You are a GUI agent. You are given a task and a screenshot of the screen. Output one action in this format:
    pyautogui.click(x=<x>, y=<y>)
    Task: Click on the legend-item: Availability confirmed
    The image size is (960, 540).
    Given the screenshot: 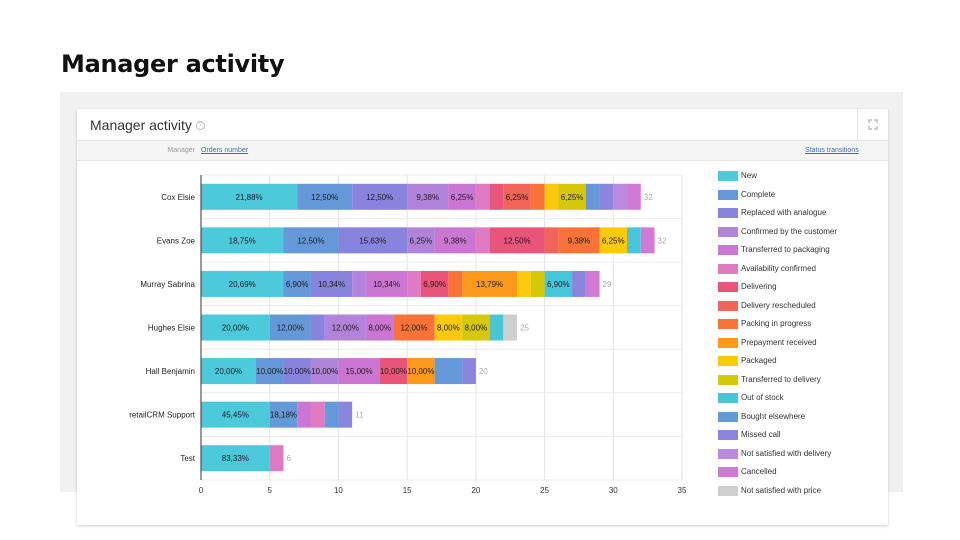 What is the action you would take?
    pyautogui.click(x=800, y=273)
    